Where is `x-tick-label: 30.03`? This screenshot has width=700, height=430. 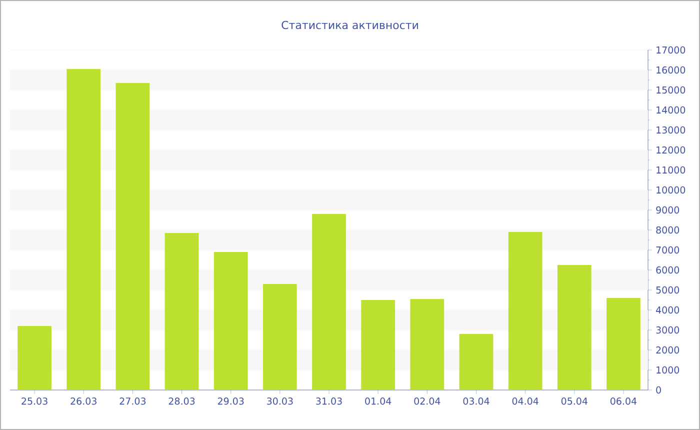
x-tick-label: 30.03 is located at coordinates (280, 401).